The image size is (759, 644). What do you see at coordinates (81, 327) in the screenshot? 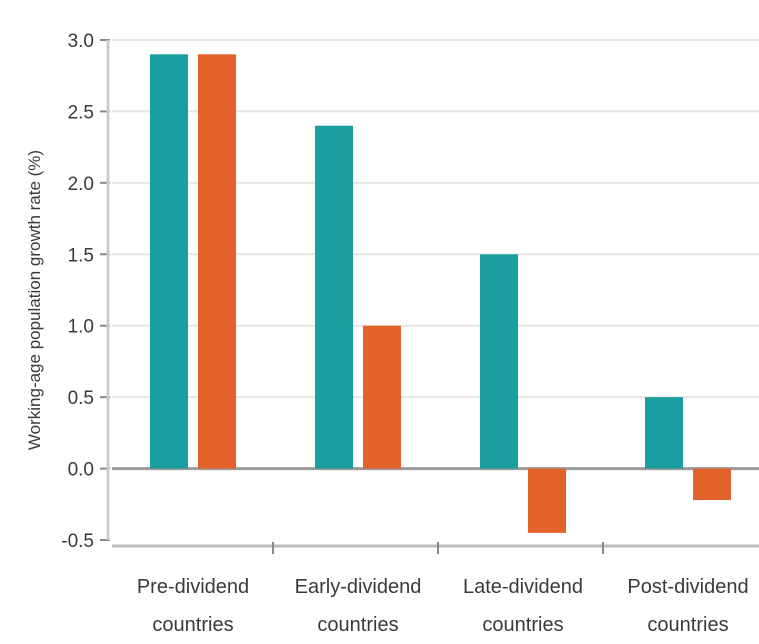
I see `y-tick-label: 1.0` at bounding box center [81, 327].